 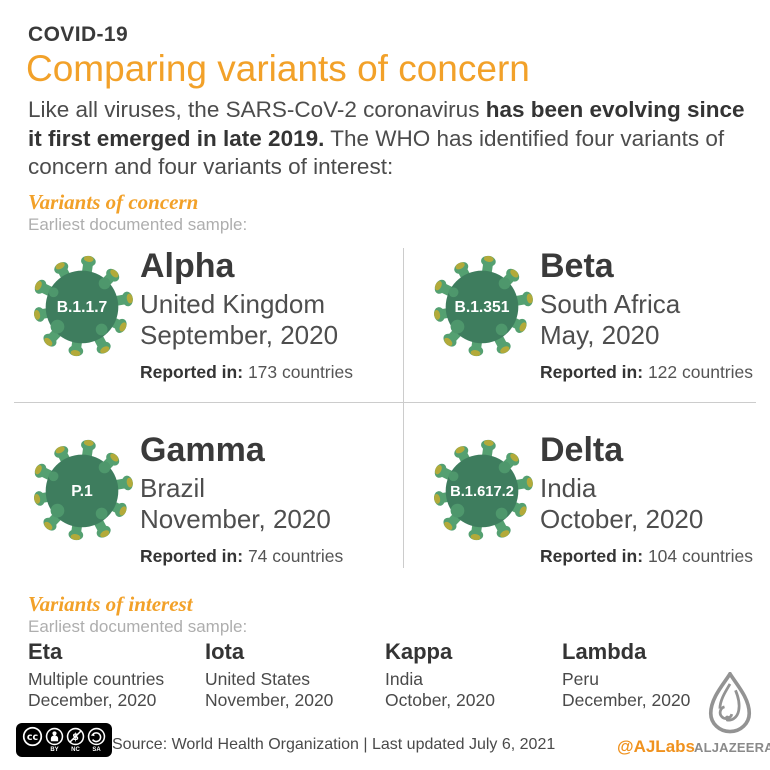 I want to click on vertical-divider, so click(x=403, y=408).